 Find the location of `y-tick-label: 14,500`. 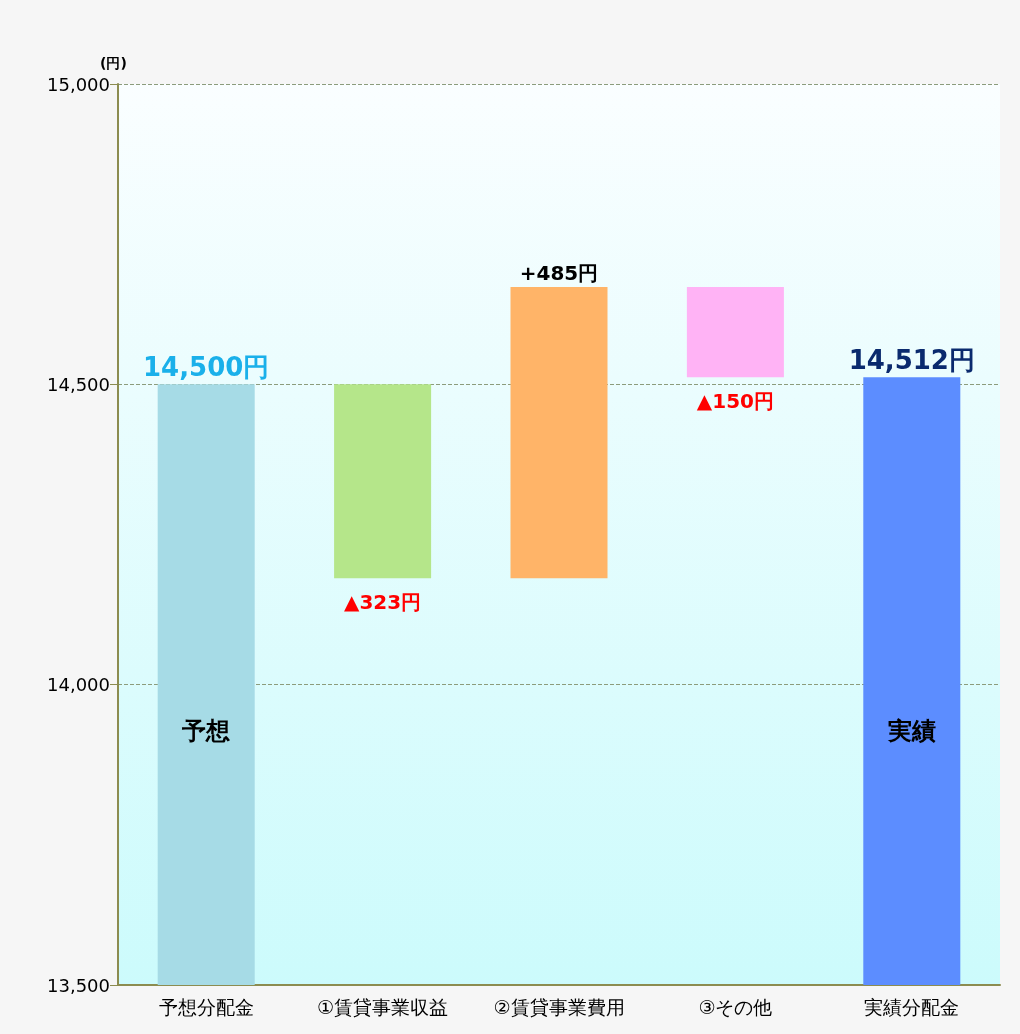

y-tick-label: 14,500 is located at coordinates (78, 384).